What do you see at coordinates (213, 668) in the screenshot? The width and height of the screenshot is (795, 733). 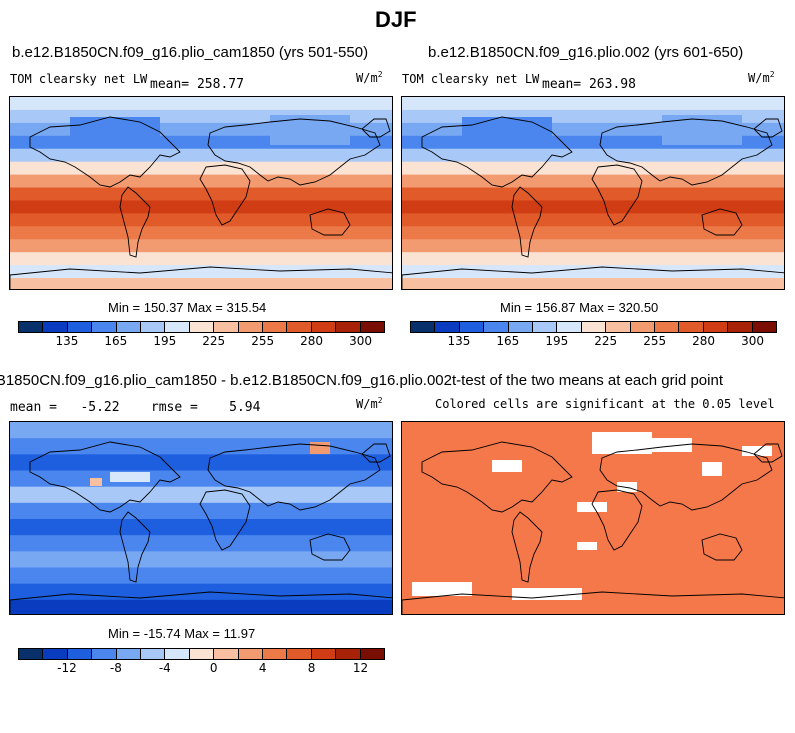 I see `colorbar-tick-label: 0` at bounding box center [213, 668].